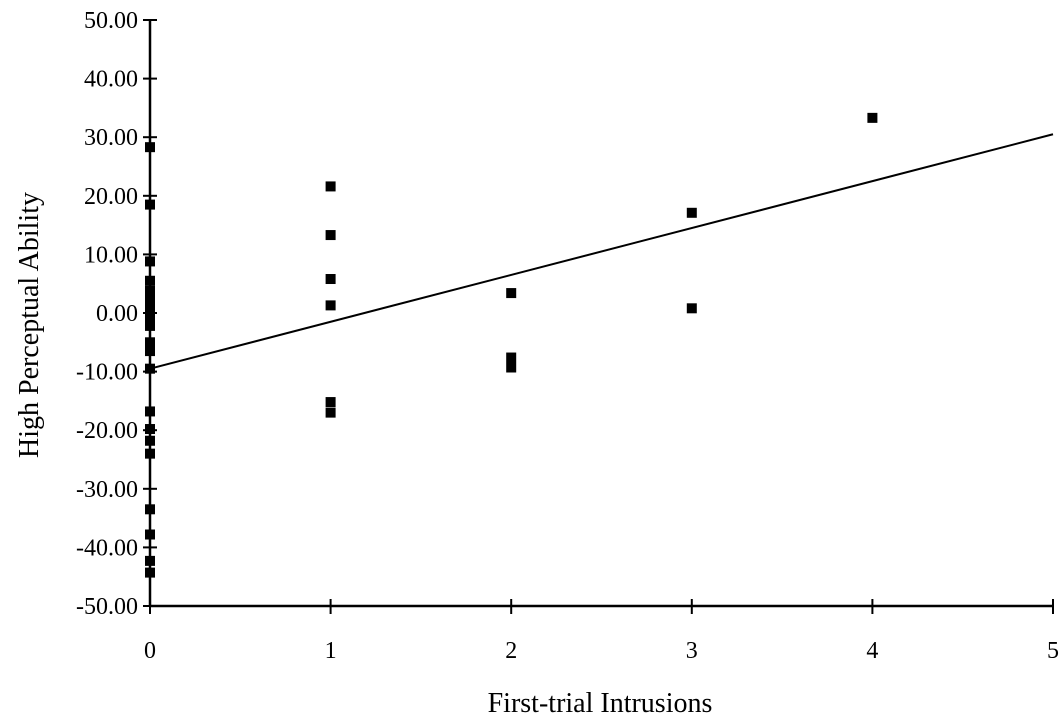 The image size is (1064, 723). What do you see at coordinates (331, 651) in the screenshot?
I see `x-tick-label: 1` at bounding box center [331, 651].